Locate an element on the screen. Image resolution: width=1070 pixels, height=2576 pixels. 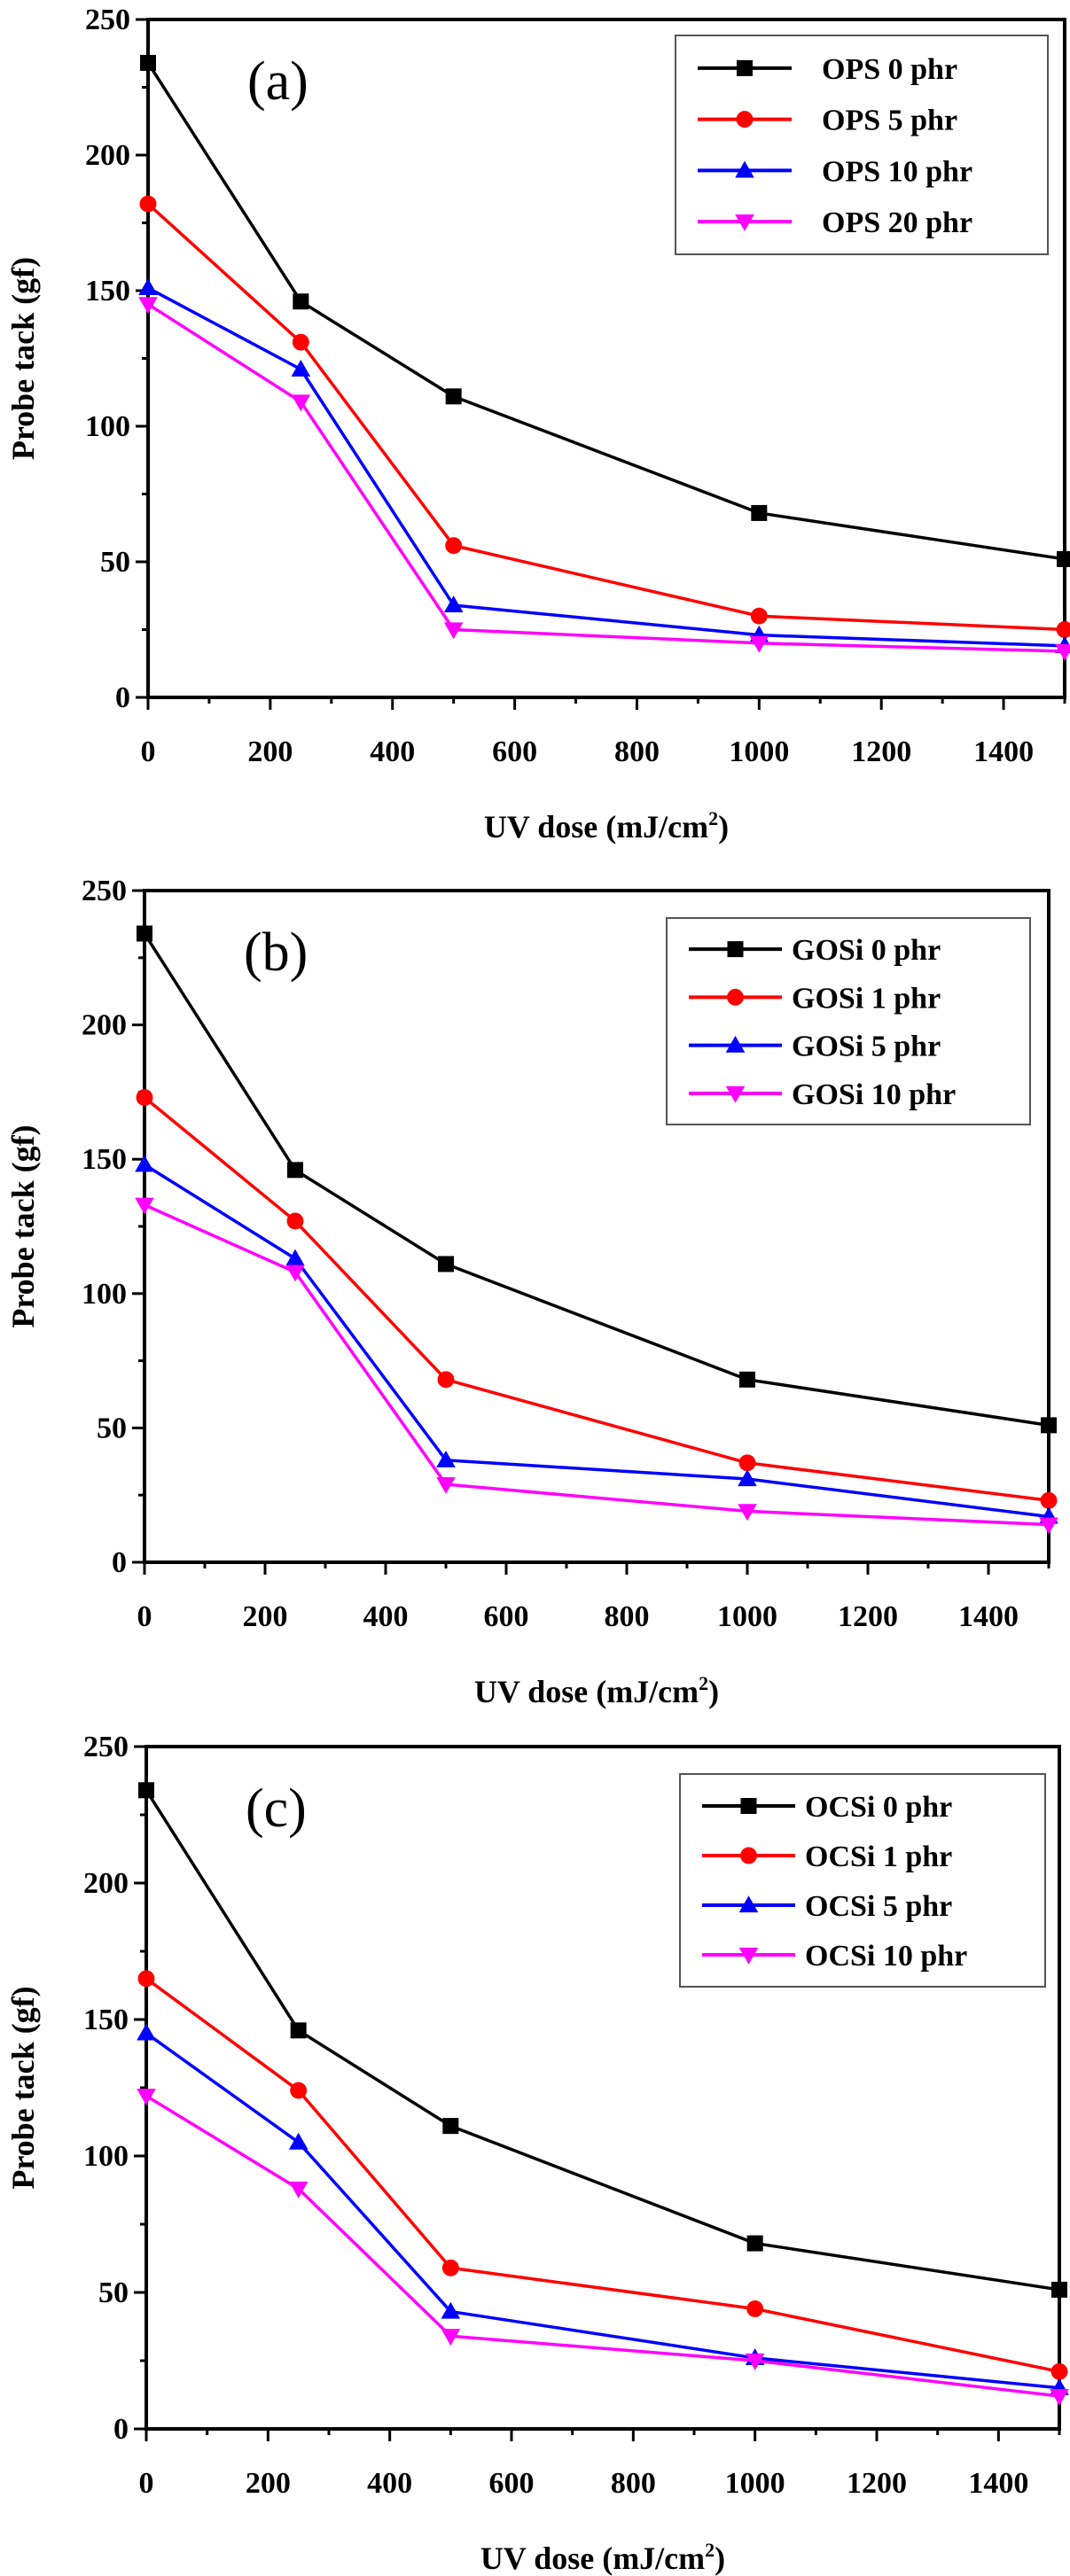
series-ops-20-phr is located at coordinates (604, 479).